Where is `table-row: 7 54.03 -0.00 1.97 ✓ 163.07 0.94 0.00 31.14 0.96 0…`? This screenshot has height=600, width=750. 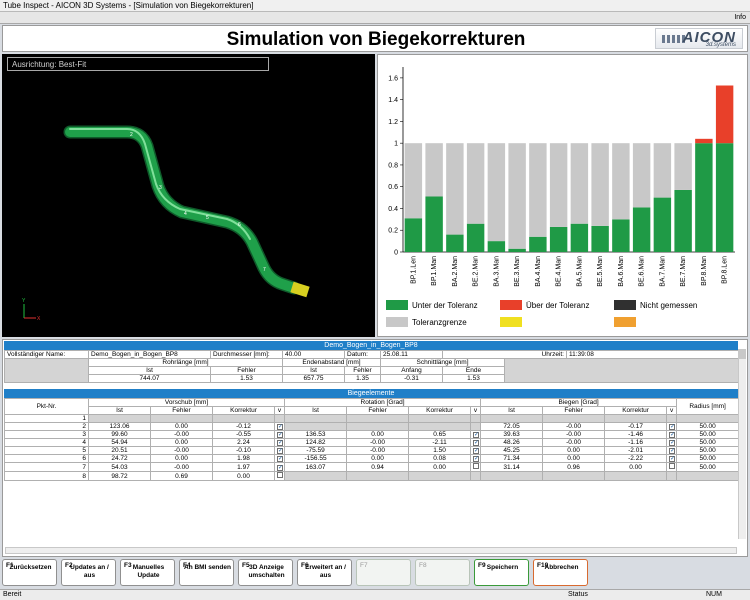 table-row: 7 54.03 -0.00 1.97 ✓ 163.07 0.94 0.00 31.14 0.96 0… is located at coordinates (372, 467).